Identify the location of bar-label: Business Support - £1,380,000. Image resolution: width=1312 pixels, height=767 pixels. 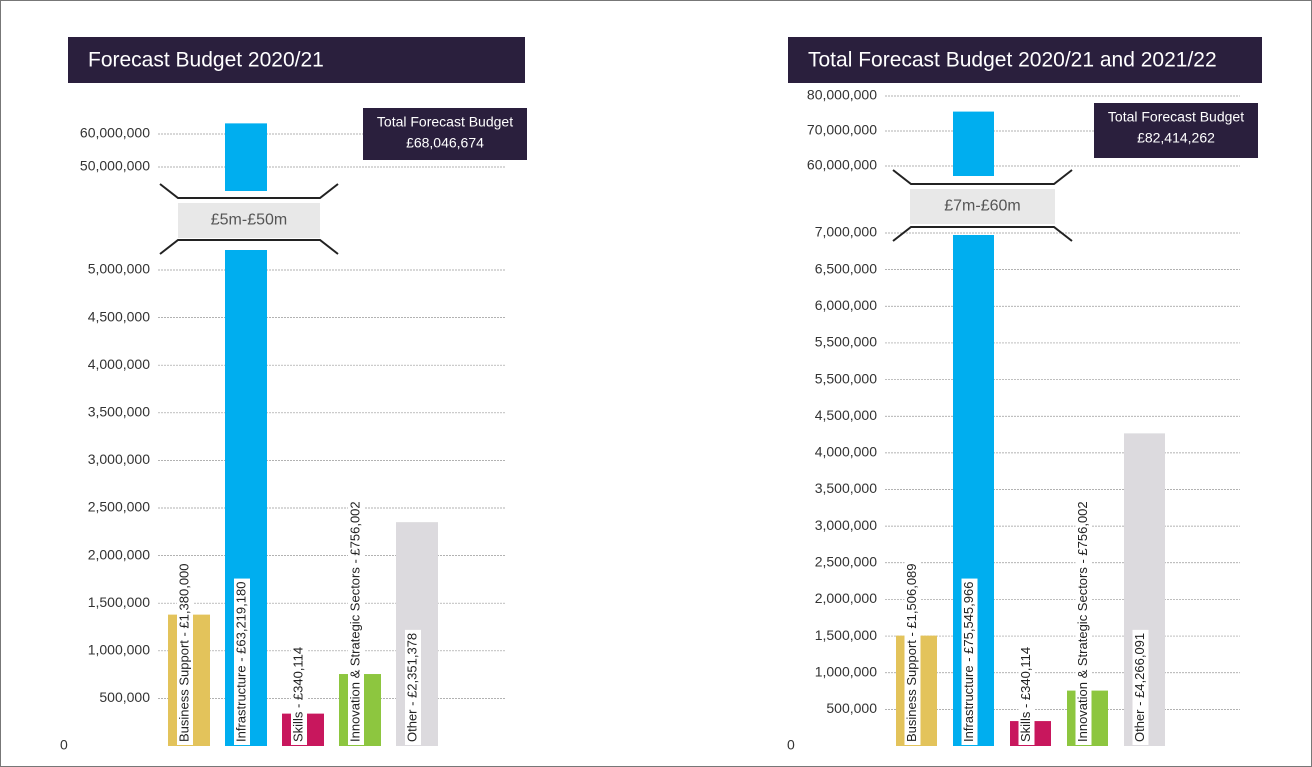
(183, 652).